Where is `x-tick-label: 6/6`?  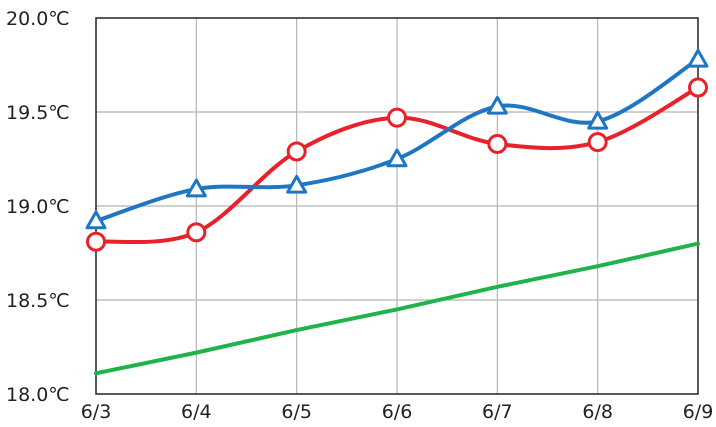 x-tick-label: 6/6 is located at coordinates (397, 412).